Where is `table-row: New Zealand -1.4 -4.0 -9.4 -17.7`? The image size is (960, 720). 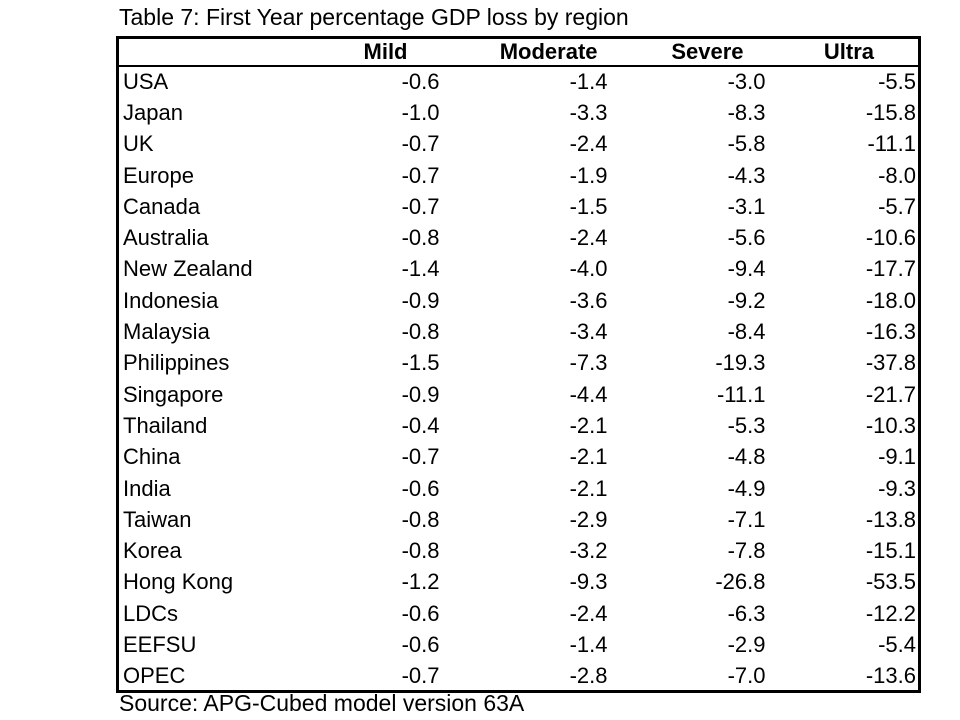
table-row: New Zealand -1.4 -4.0 -9.4 -17.7 is located at coordinates (519, 269).